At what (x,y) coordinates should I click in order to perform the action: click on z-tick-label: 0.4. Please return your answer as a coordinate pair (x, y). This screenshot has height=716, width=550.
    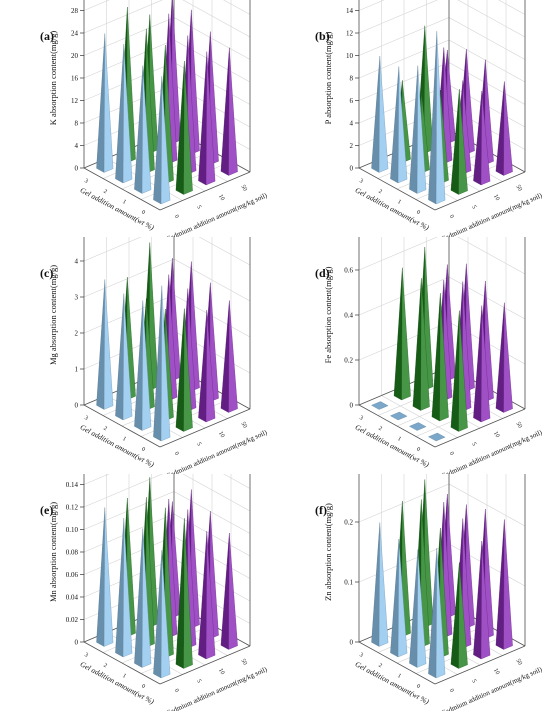
    Looking at the image, I should click on (348, 316).